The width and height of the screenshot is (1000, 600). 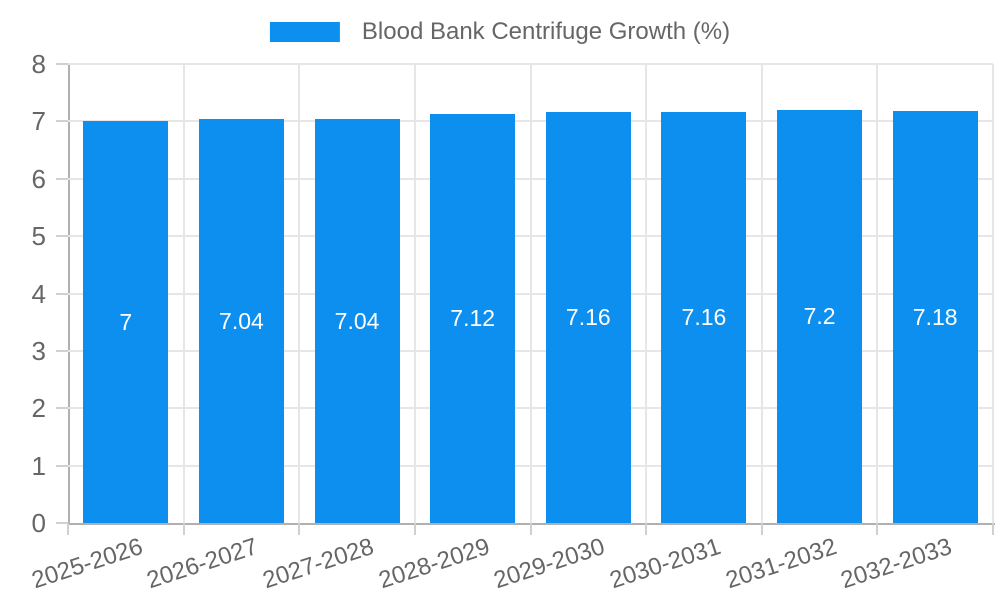 What do you see at coordinates (38, 64) in the screenshot?
I see `y-axis-label: 8` at bounding box center [38, 64].